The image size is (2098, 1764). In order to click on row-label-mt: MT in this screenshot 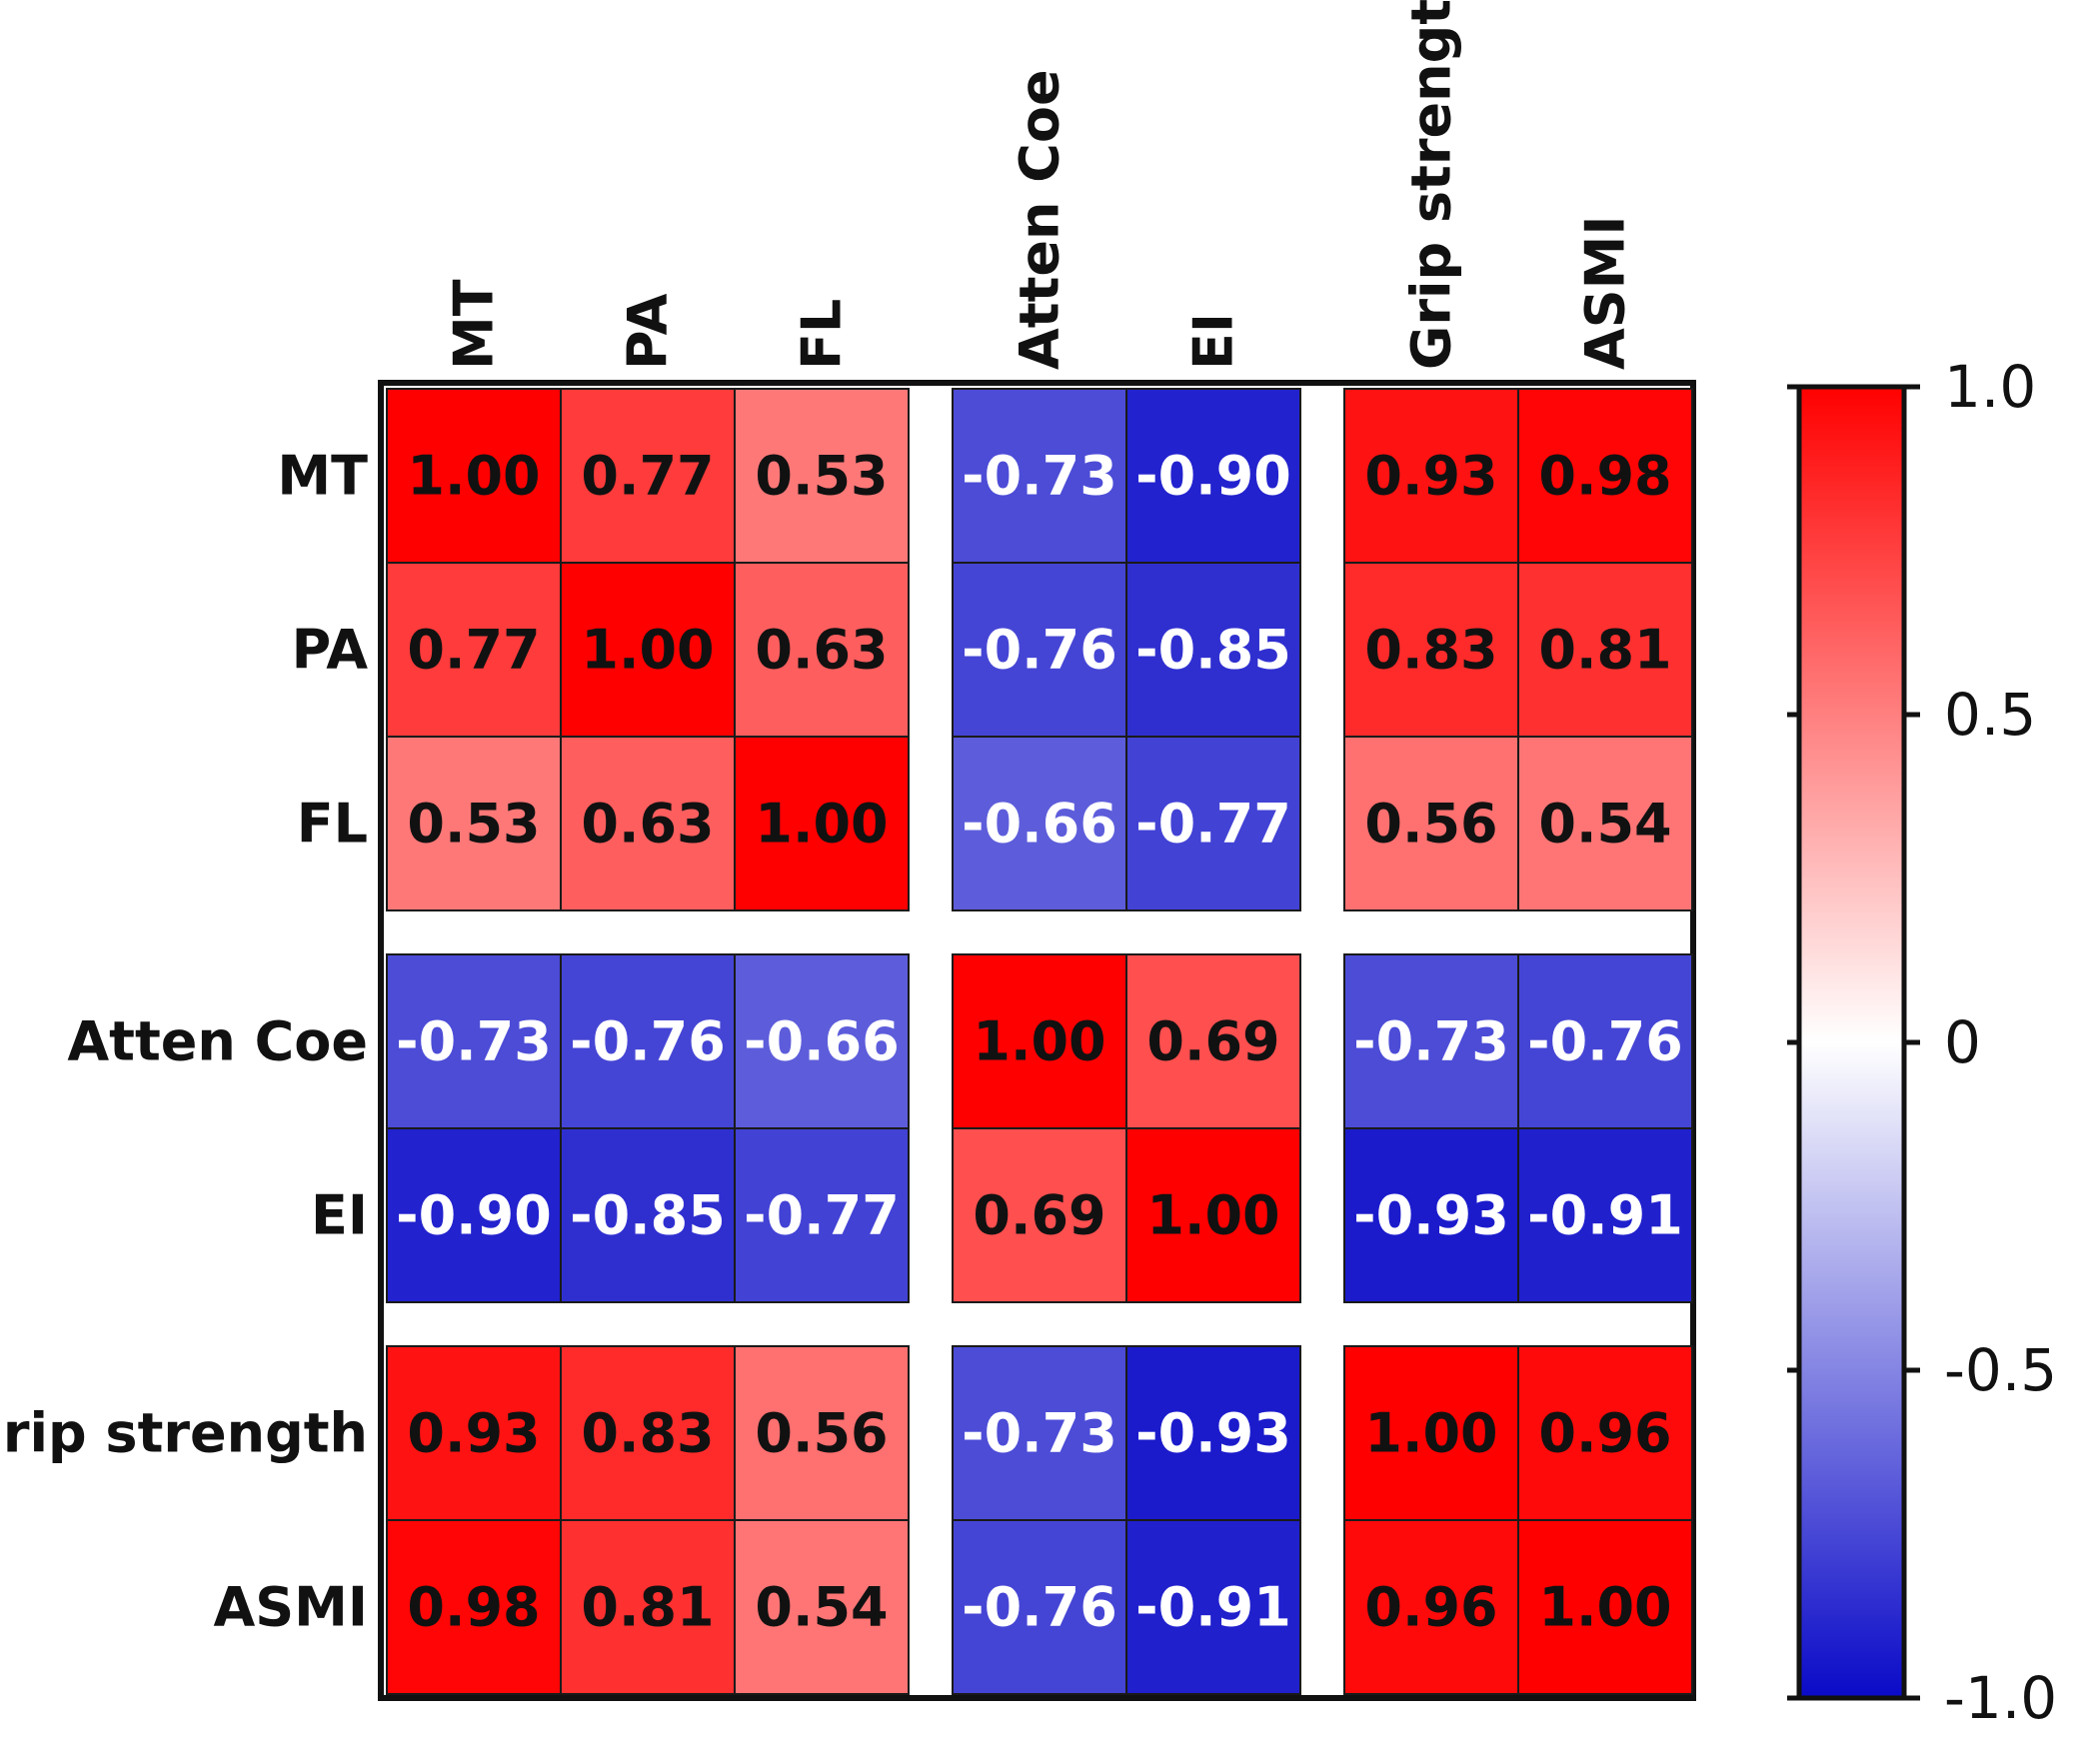, I will do `click(322, 477)`.